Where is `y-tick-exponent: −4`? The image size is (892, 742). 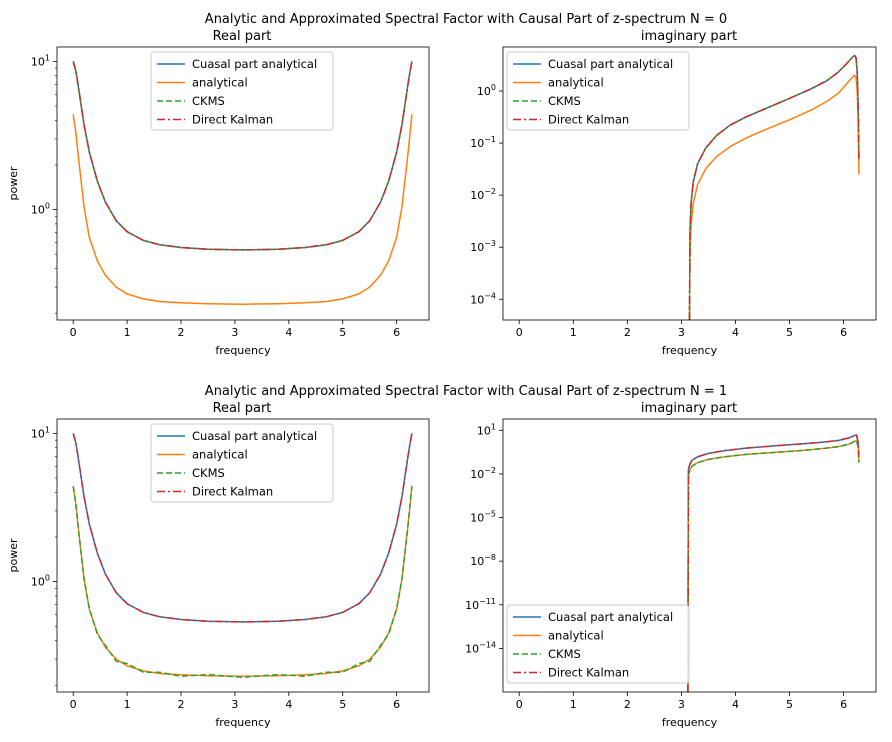 y-tick-exponent: −4 is located at coordinates (490, 295).